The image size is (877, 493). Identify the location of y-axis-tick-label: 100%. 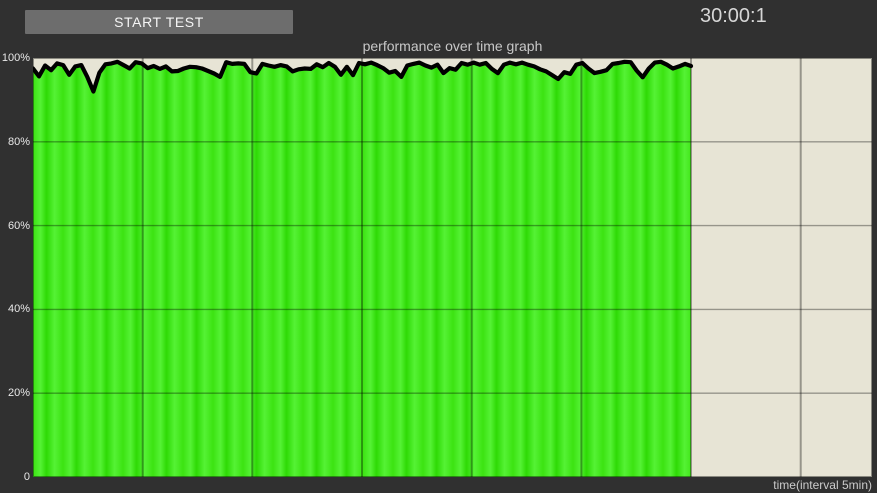
(15, 58).